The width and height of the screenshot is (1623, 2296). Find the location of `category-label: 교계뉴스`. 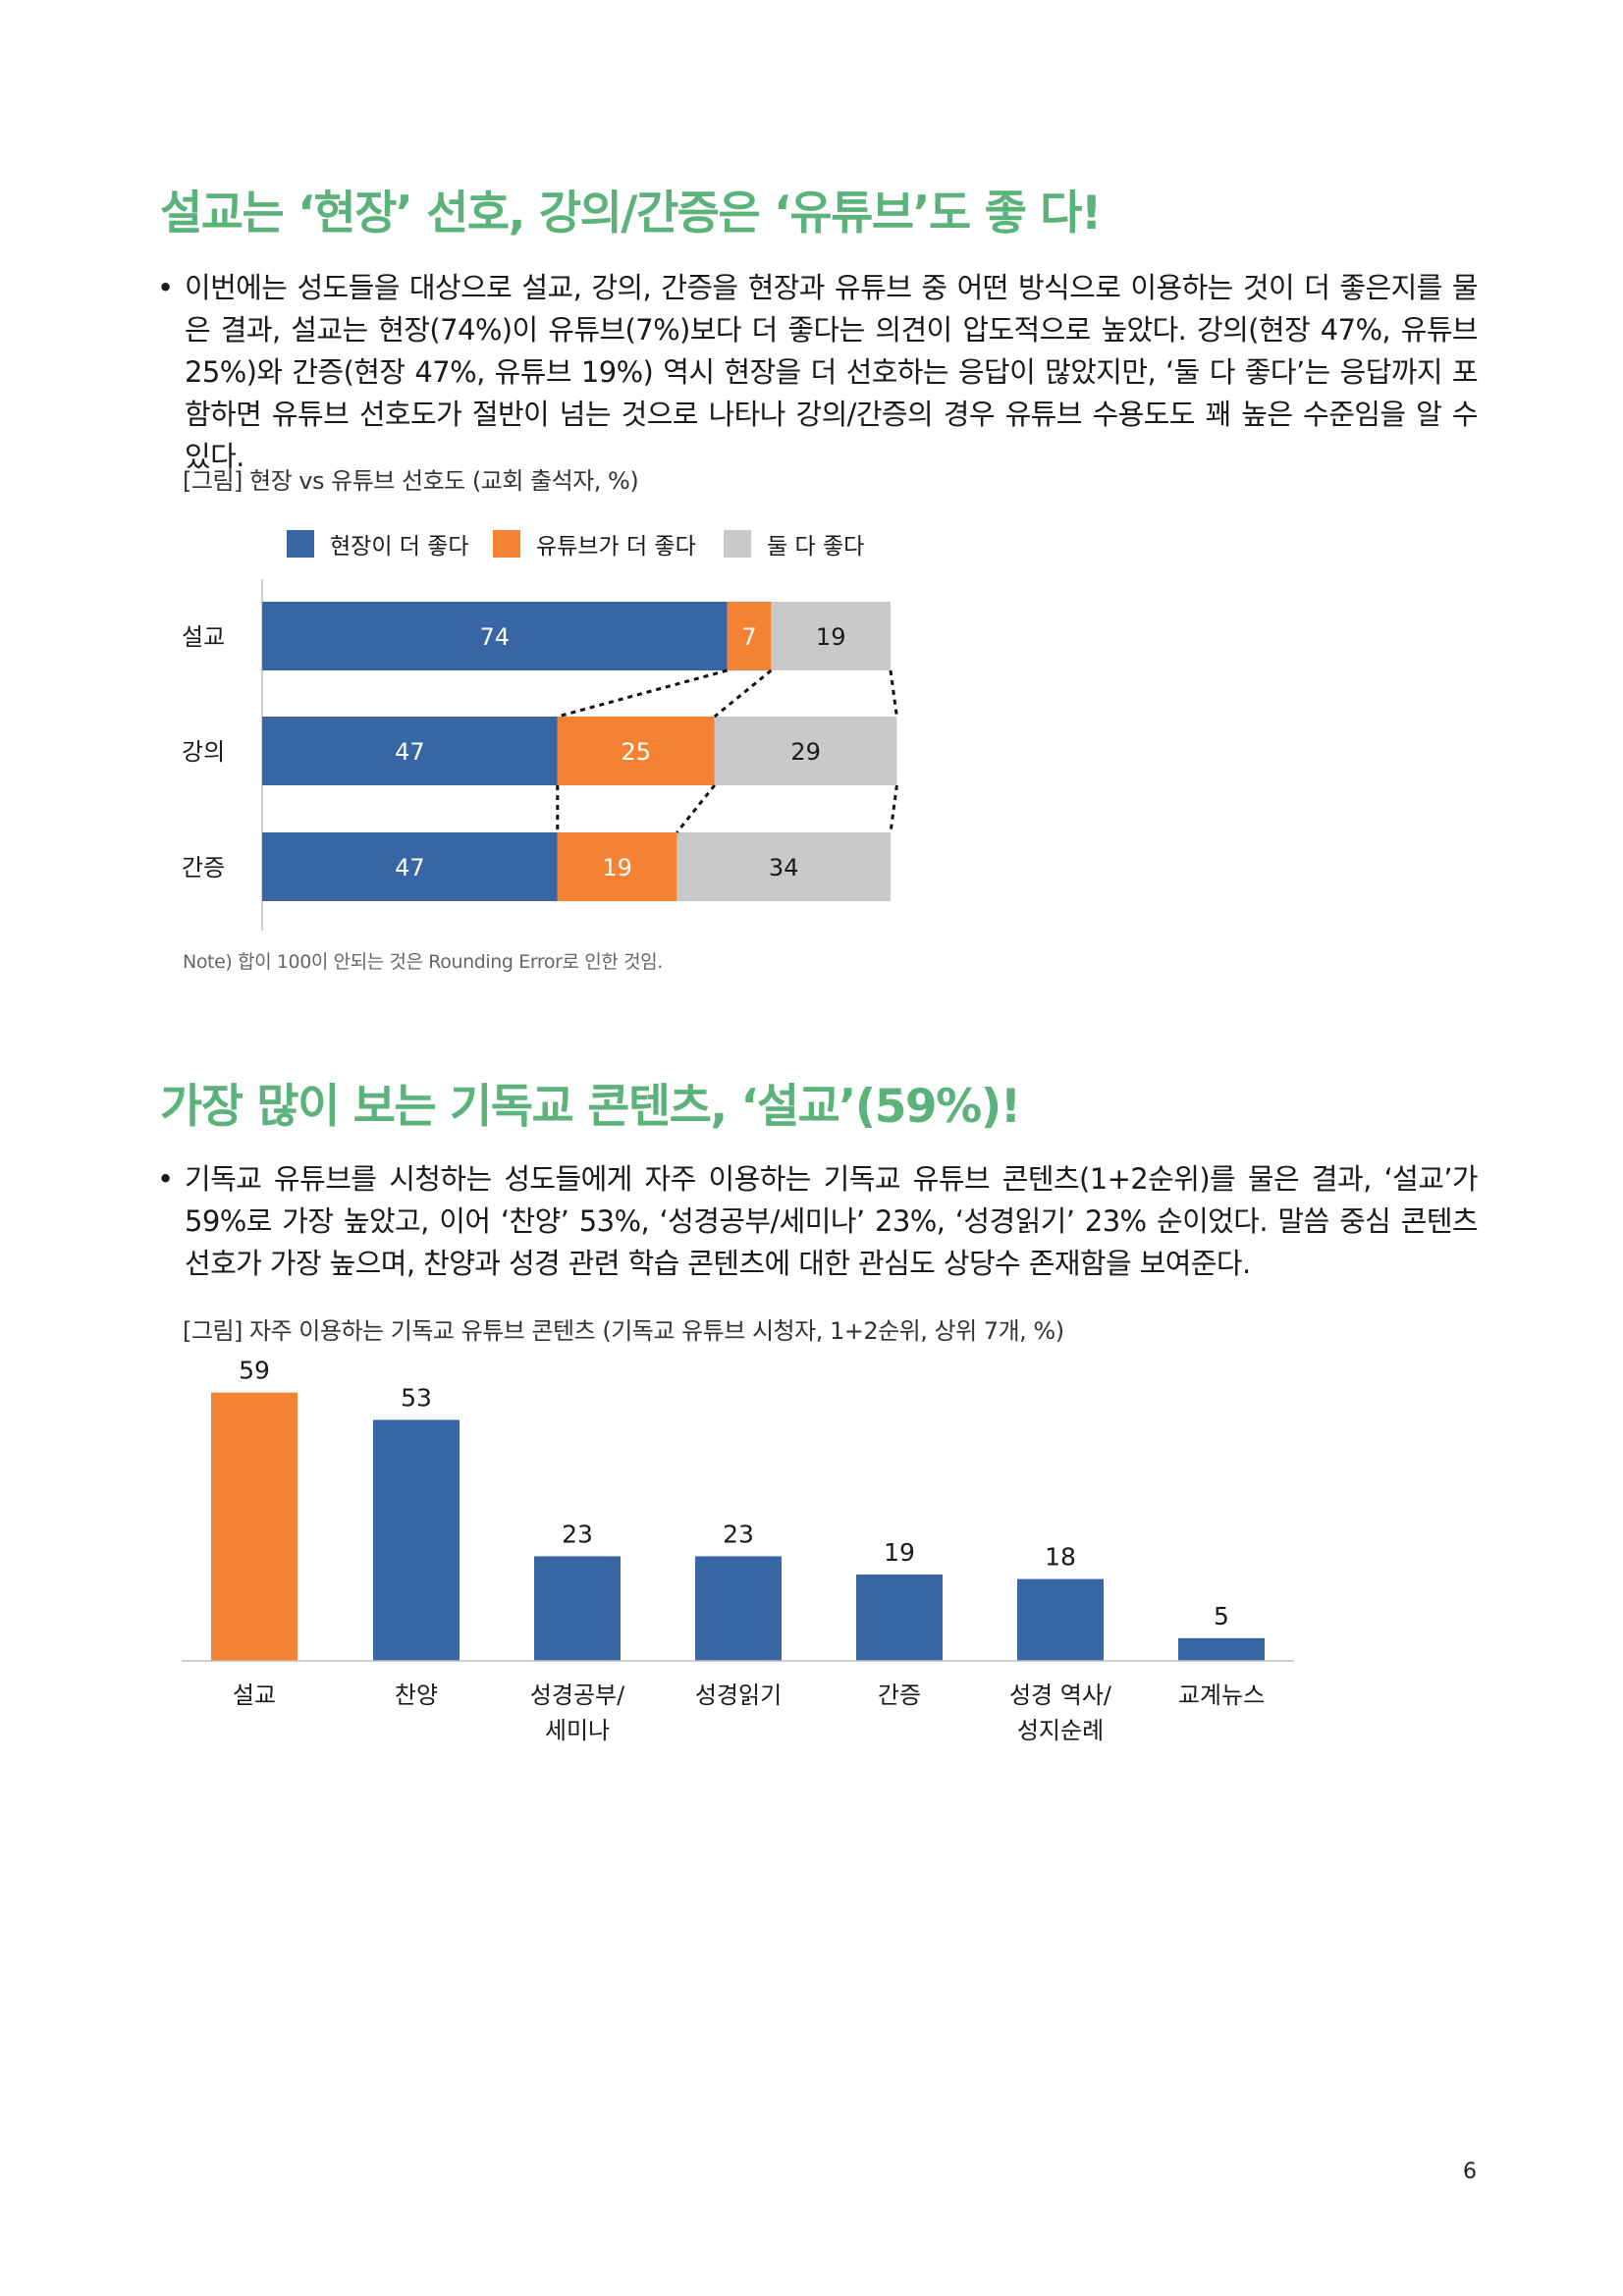

category-label: 교계뉴스 is located at coordinates (1221, 1695).